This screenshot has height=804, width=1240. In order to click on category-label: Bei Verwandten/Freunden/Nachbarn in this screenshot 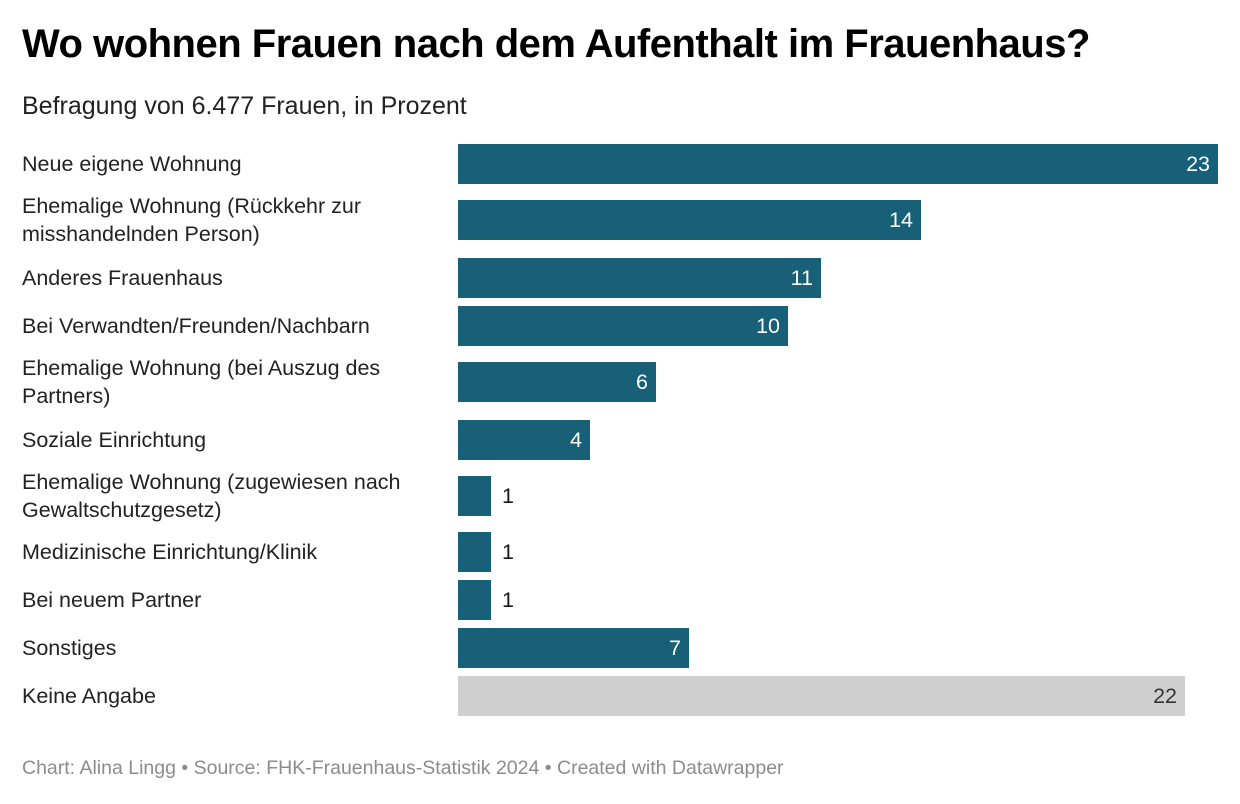, I will do `click(196, 326)`.